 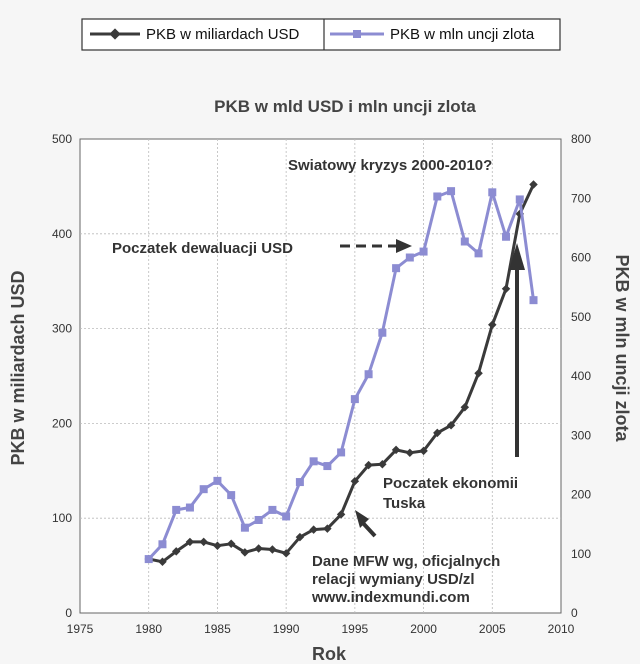 What do you see at coordinates (574, 613) in the screenshot?
I see `y-tick-right: 0` at bounding box center [574, 613].